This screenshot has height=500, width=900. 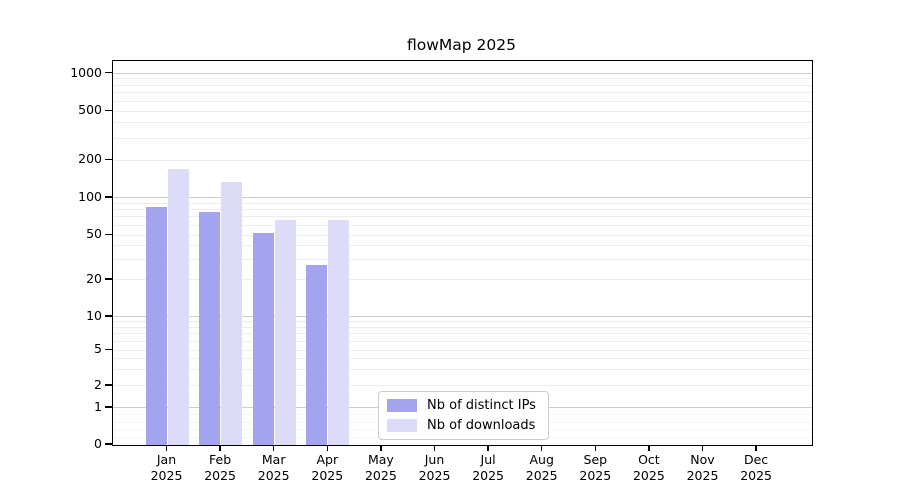 I want to click on x-tick-month: Mar, so click(x=273, y=459).